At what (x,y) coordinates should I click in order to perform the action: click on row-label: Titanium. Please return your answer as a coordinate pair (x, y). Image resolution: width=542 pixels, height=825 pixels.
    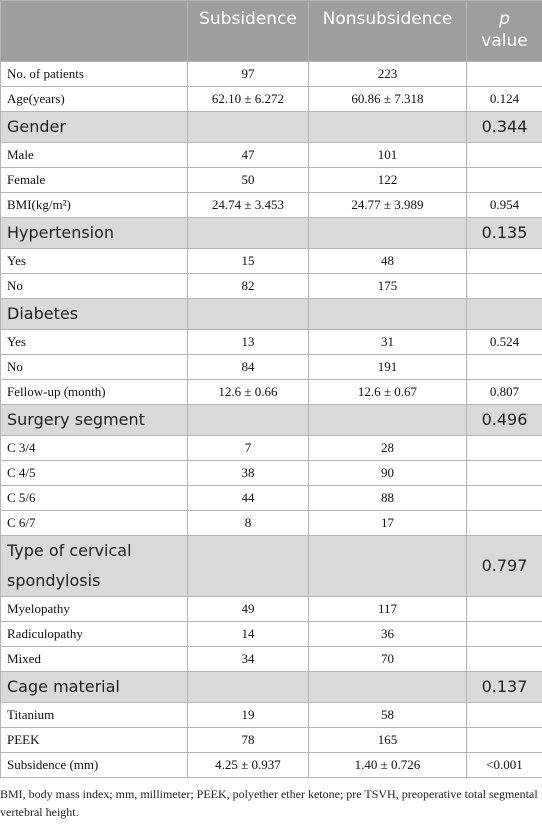
    Looking at the image, I should click on (94, 715).